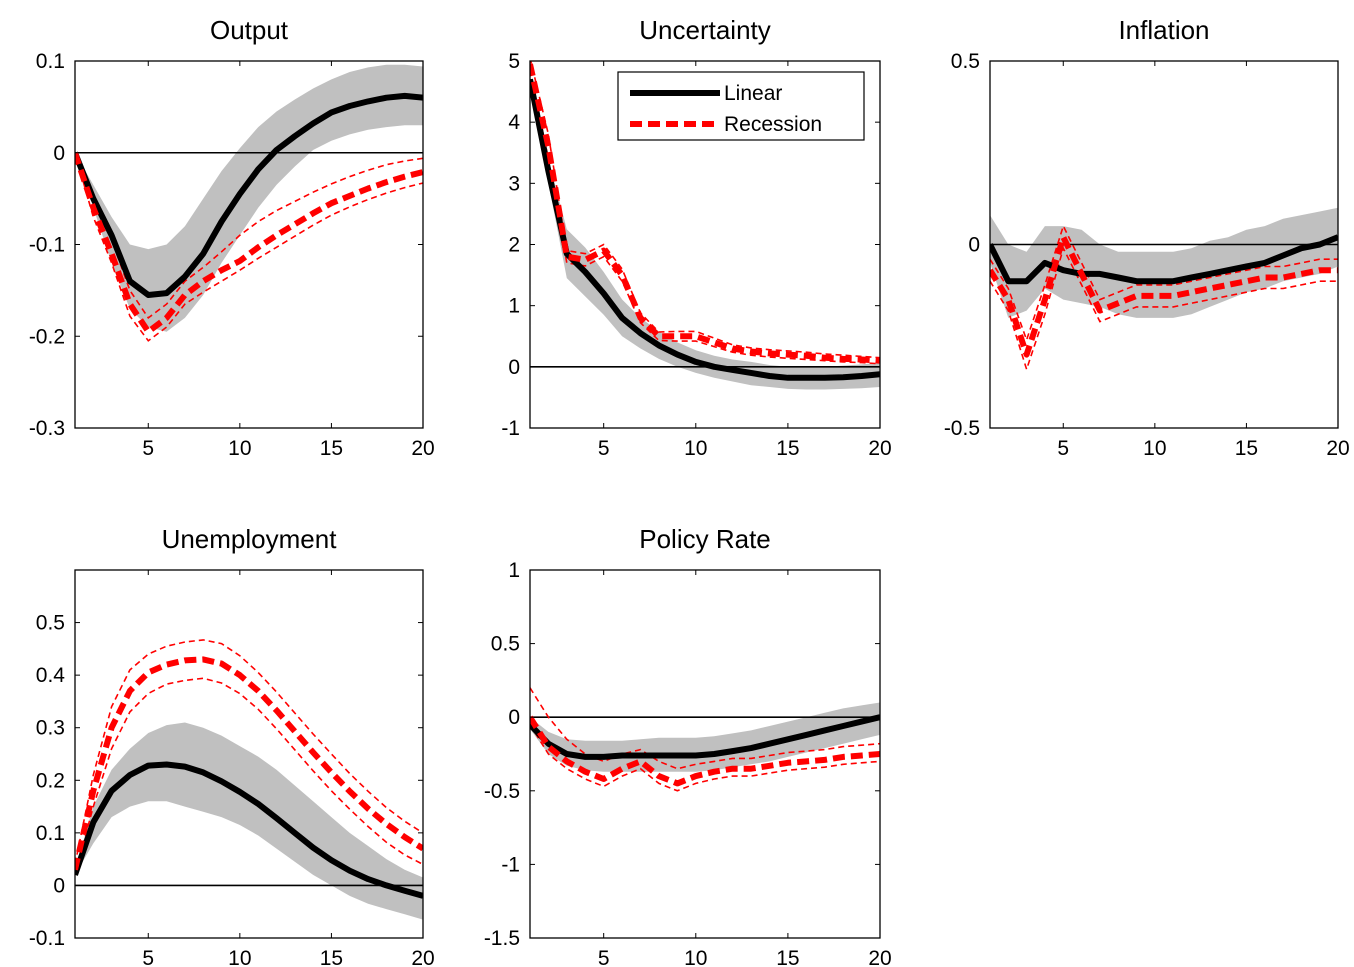 The image size is (1354, 967). Describe the element at coordinates (47, 428) in the screenshot. I see `y-tick-label: -0.3` at that location.